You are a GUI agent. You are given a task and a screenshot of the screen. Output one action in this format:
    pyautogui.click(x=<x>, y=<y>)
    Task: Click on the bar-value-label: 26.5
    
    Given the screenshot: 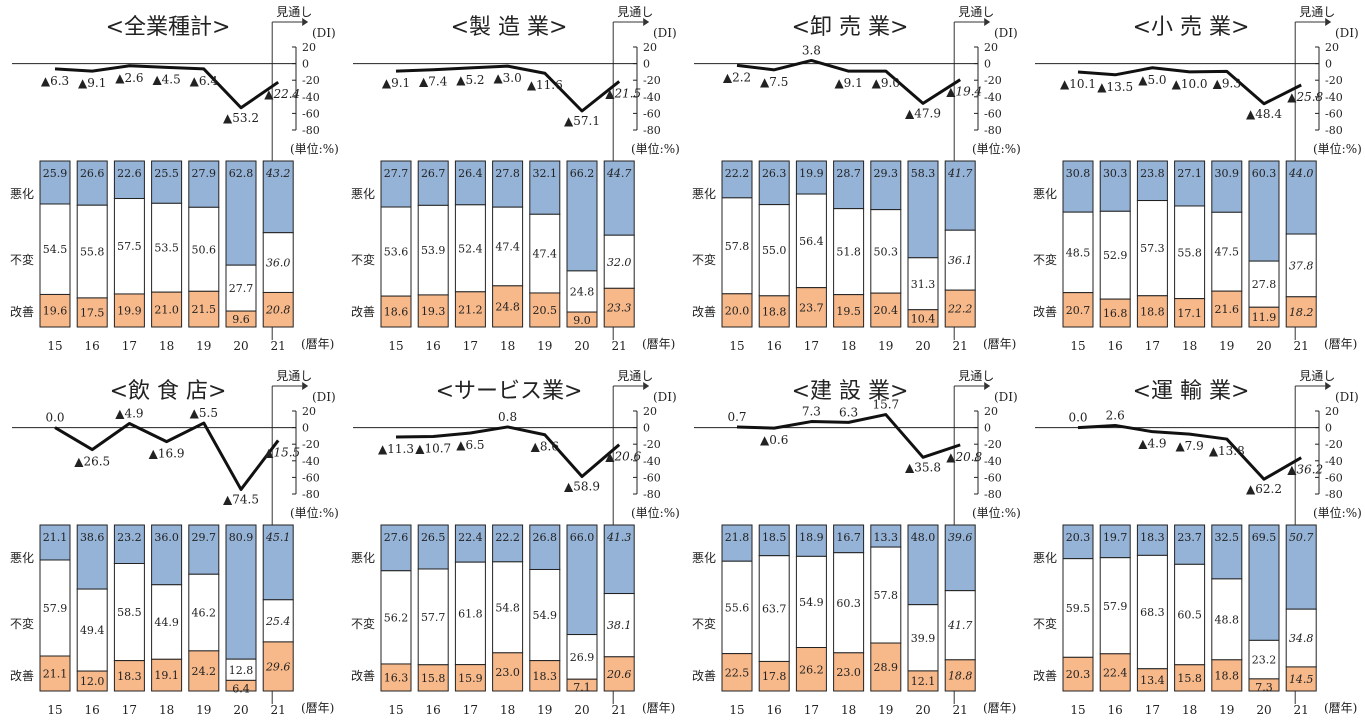 What is the action you would take?
    pyautogui.click(x=433, y=537)
    